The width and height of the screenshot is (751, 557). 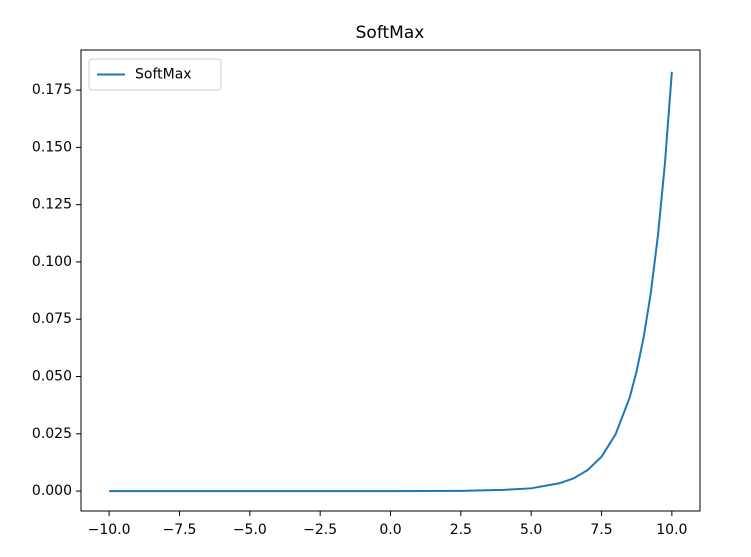 I want to click on x-tick-label: −5.0, so click(x=250, y=530).